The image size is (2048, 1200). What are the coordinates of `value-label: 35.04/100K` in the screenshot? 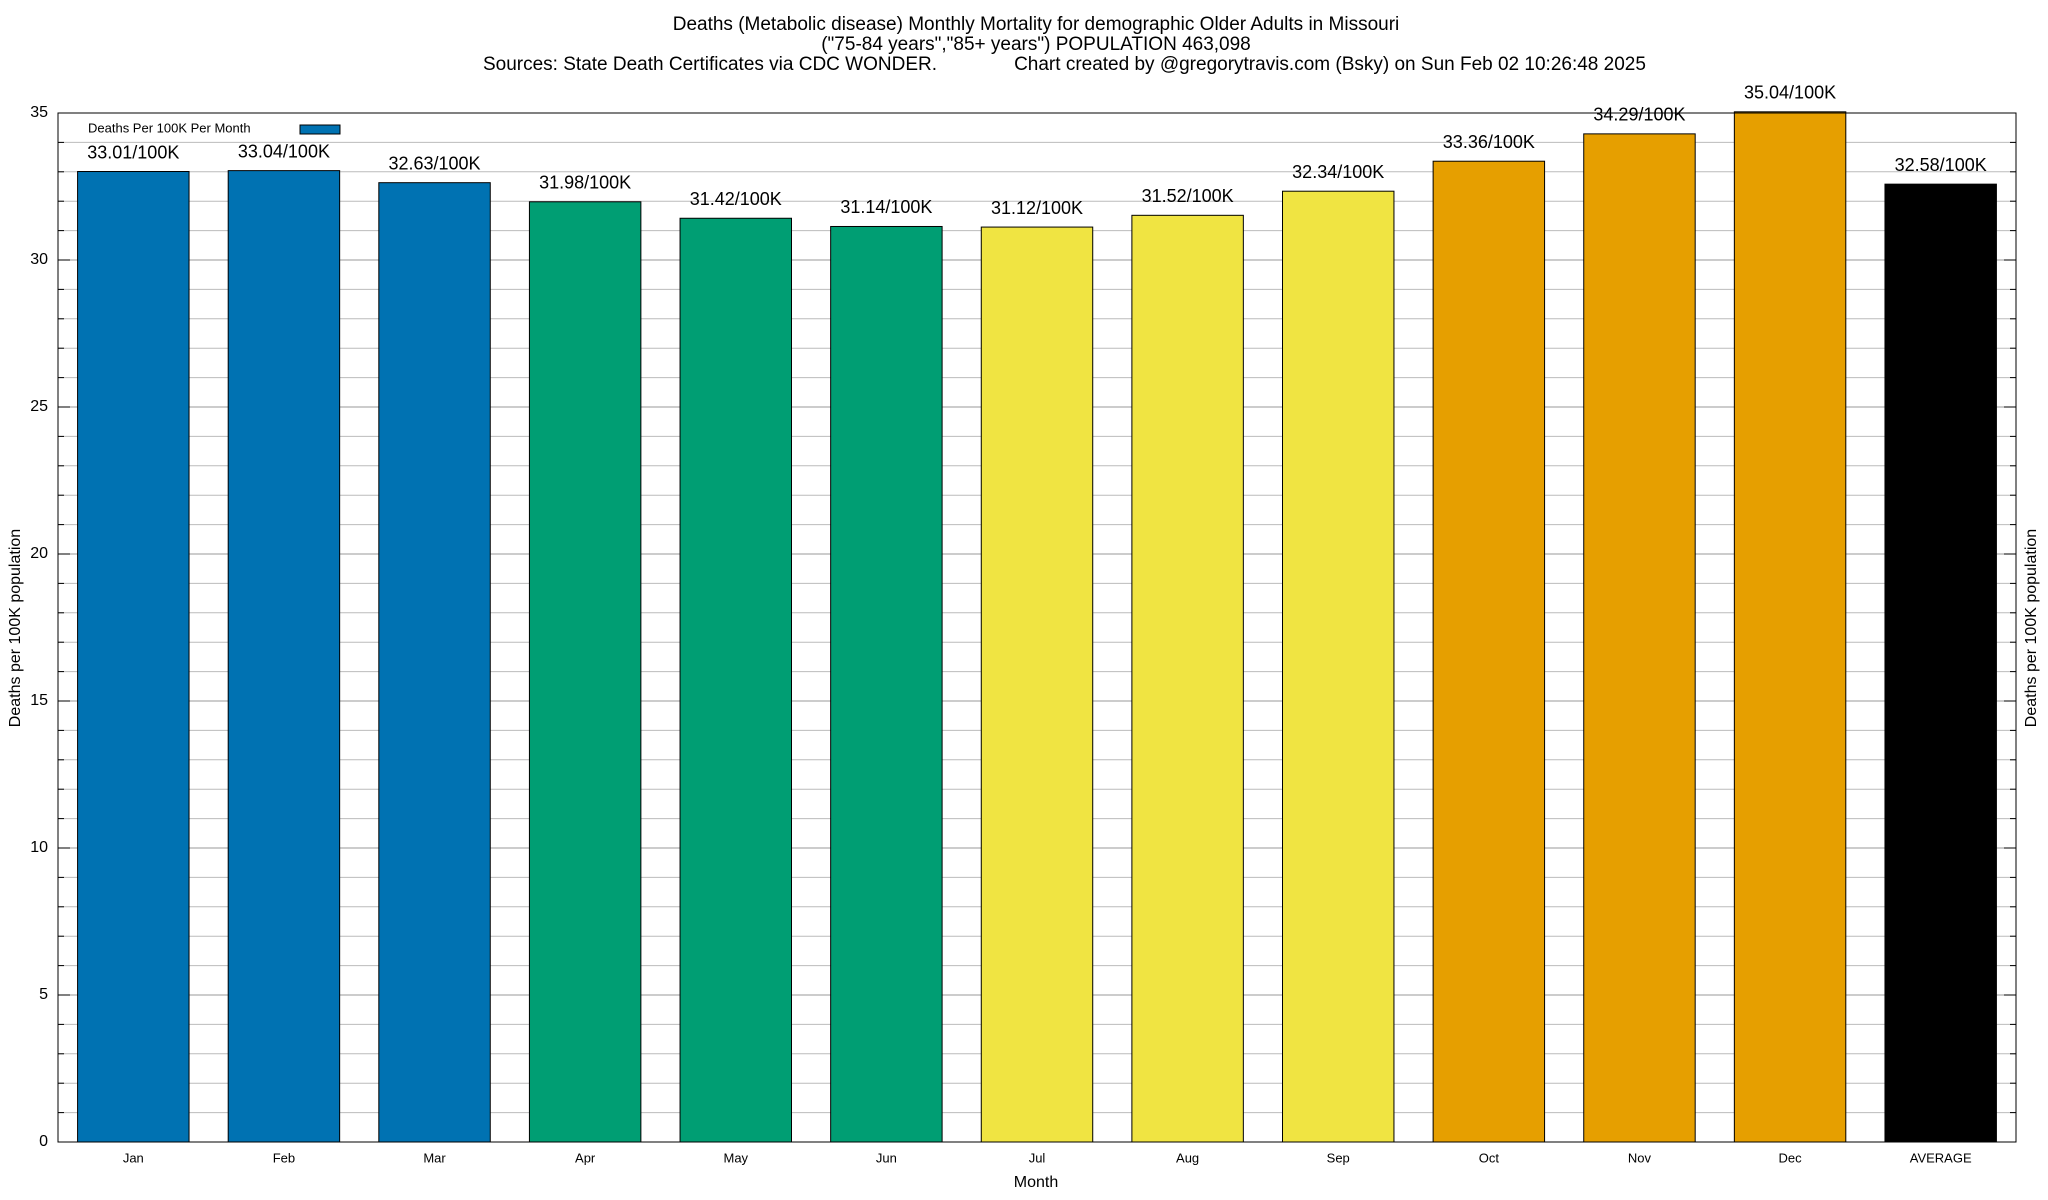 It's located at (1790, 93).